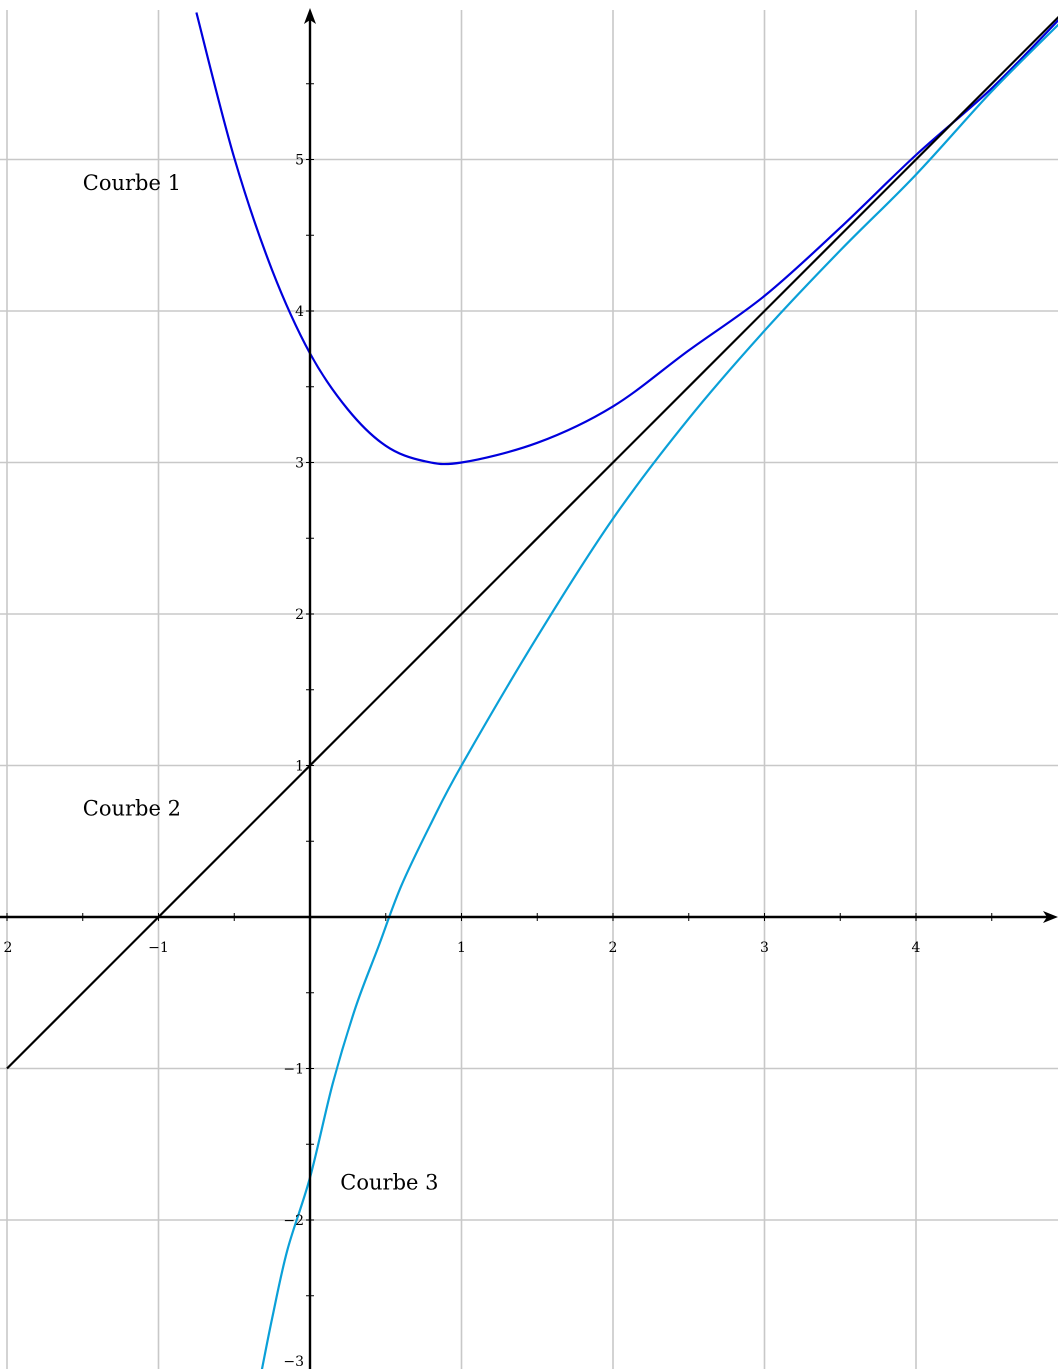 Image resolution: width=1058 pixels, height=1369 pixels. I want to click on curve-annotation: Courbe 2, so click(132, 808).